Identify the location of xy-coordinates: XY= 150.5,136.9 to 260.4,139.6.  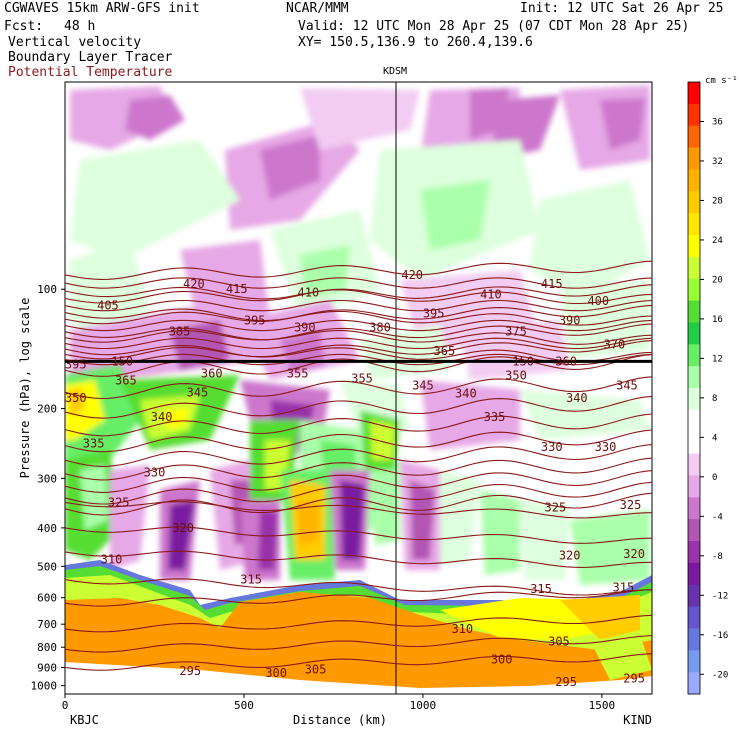
(415, 42).